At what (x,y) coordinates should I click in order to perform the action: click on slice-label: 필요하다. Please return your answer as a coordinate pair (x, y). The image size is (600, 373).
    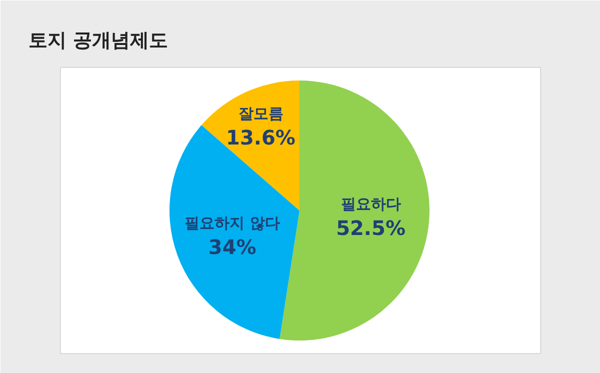
    Looking at the image, I should click on (370, 203).